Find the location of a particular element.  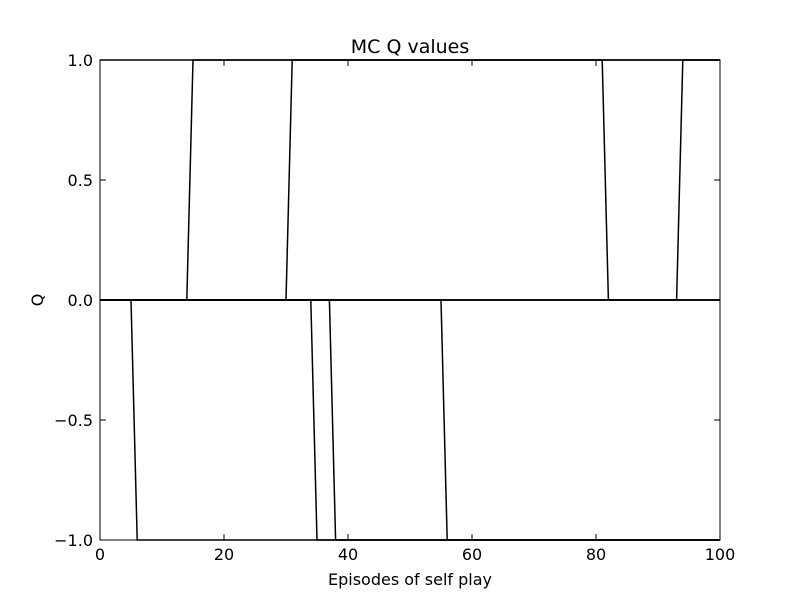

y-tick-label: 0.0 is located at coordinates (80, 300).